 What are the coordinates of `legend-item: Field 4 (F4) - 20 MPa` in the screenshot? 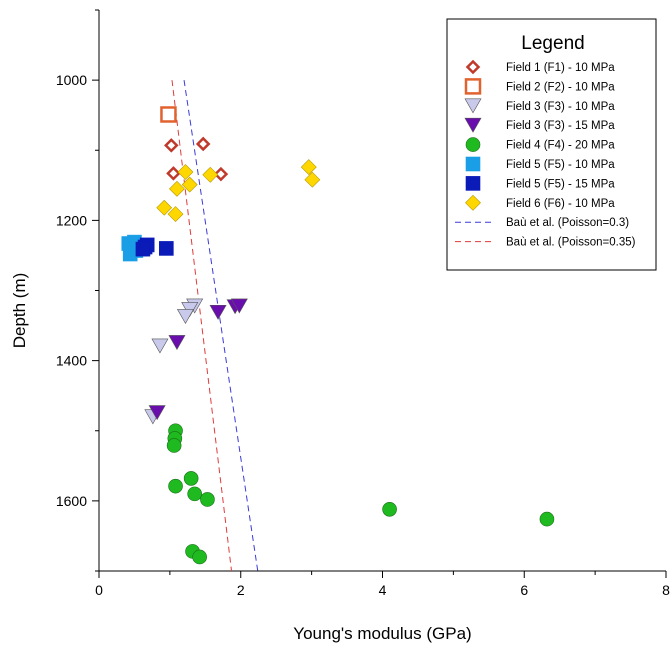 It's located at (540, 144).